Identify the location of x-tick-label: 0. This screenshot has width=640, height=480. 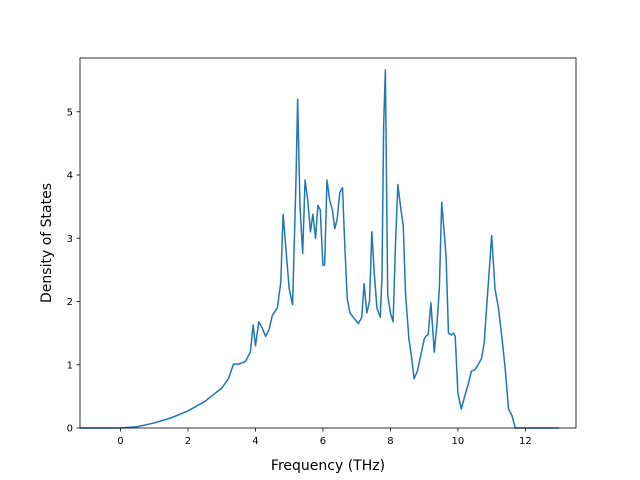
(120, 441).